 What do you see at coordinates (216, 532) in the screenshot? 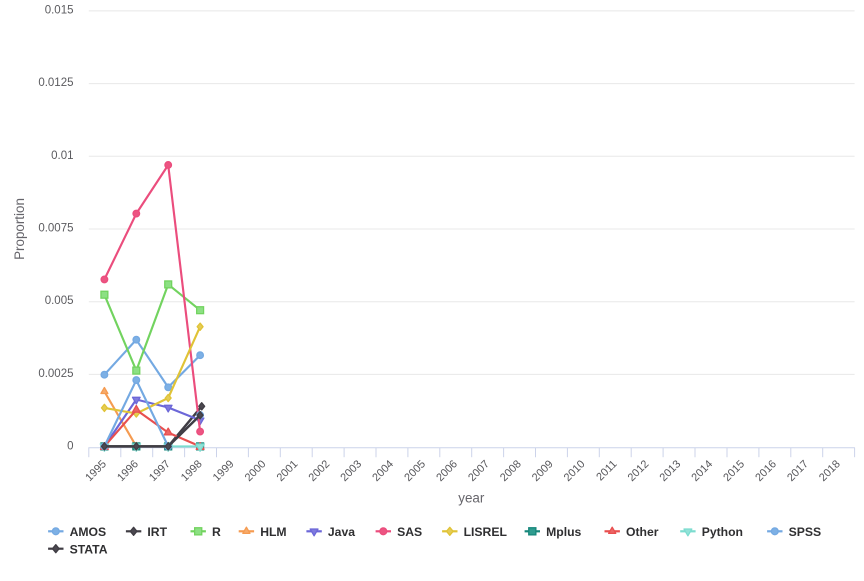
I see `svg-text: R` at bounding box center [216, 532].